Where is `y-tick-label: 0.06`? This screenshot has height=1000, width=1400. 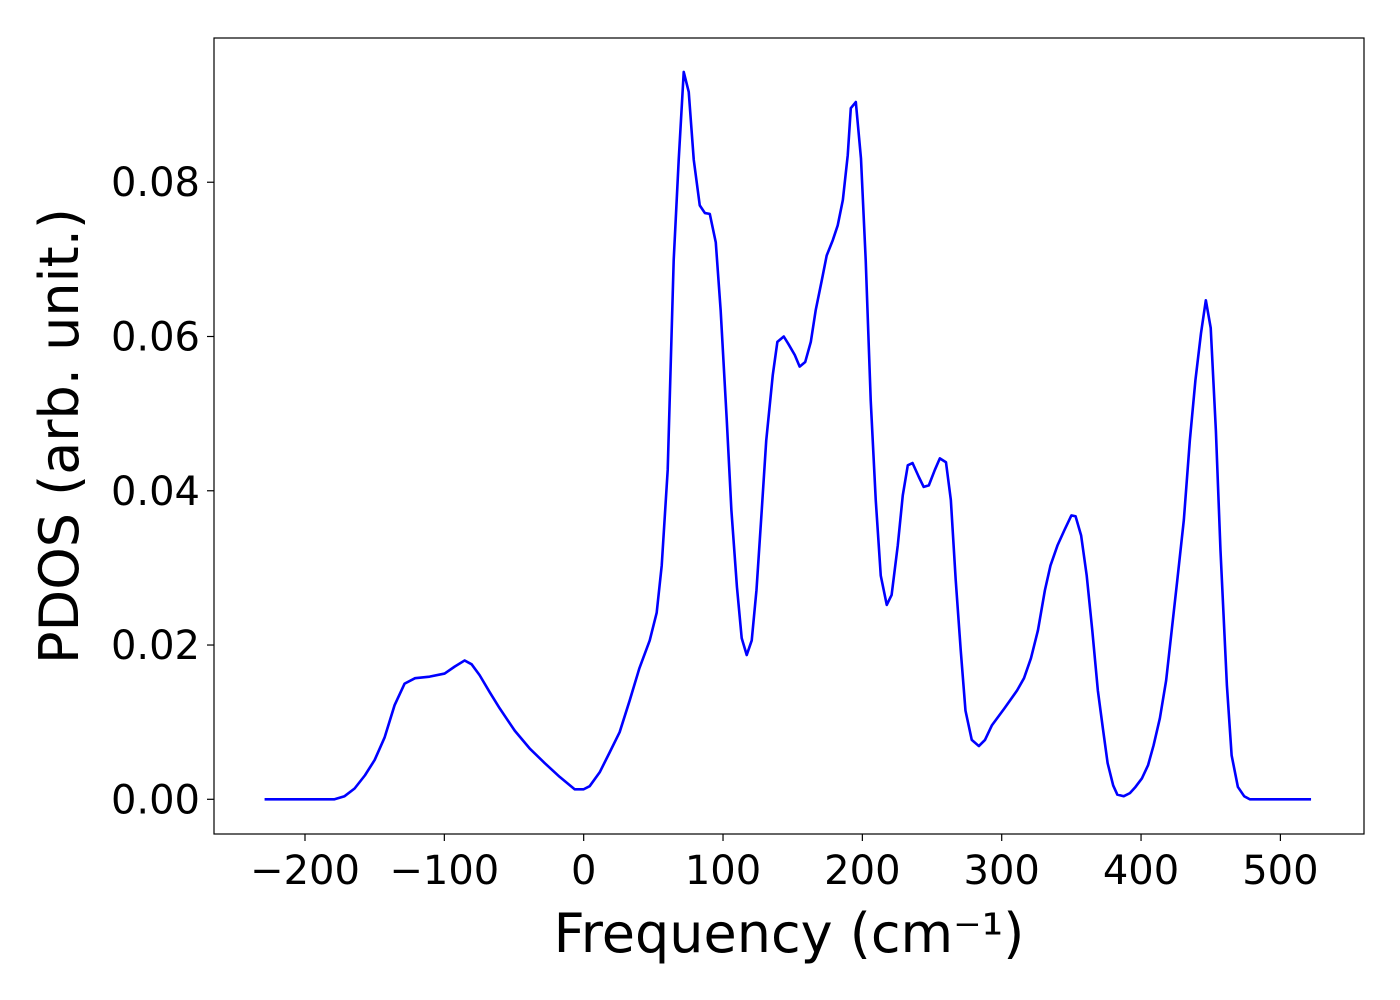
y-tick-label: 0.06 is located at coordinates (155, 338).